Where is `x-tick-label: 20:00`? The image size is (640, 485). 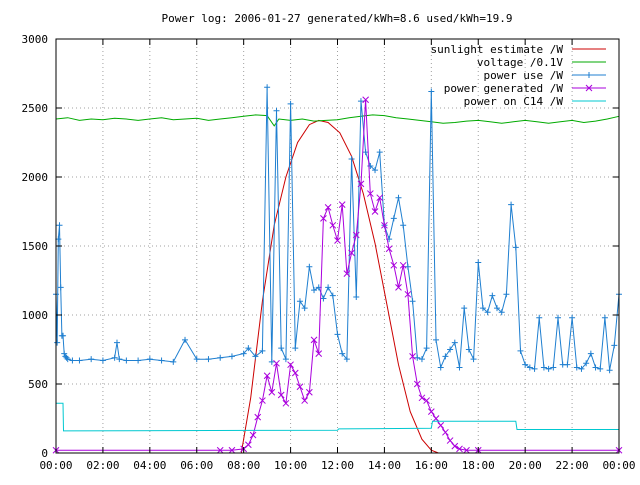
x-tick-label: 20:00 is located at coordinates (525, 465).